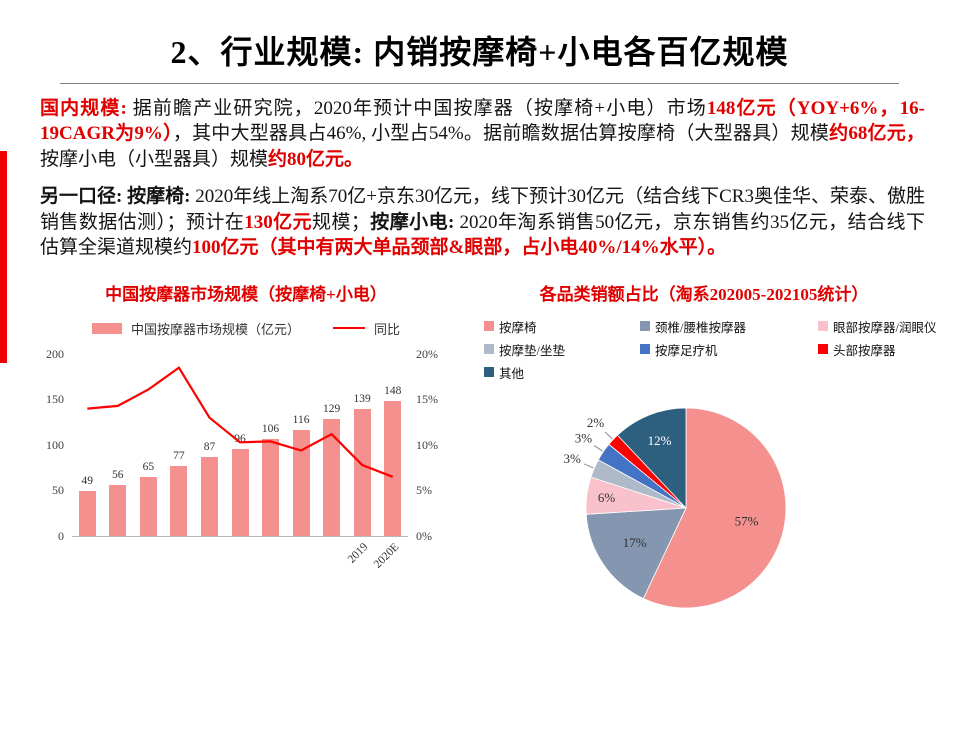 This screenshot has width=959, height=753. Describe the element at coordinates (55, 444) in the screenshot. I see `left-axis-tick: 100` at that location.